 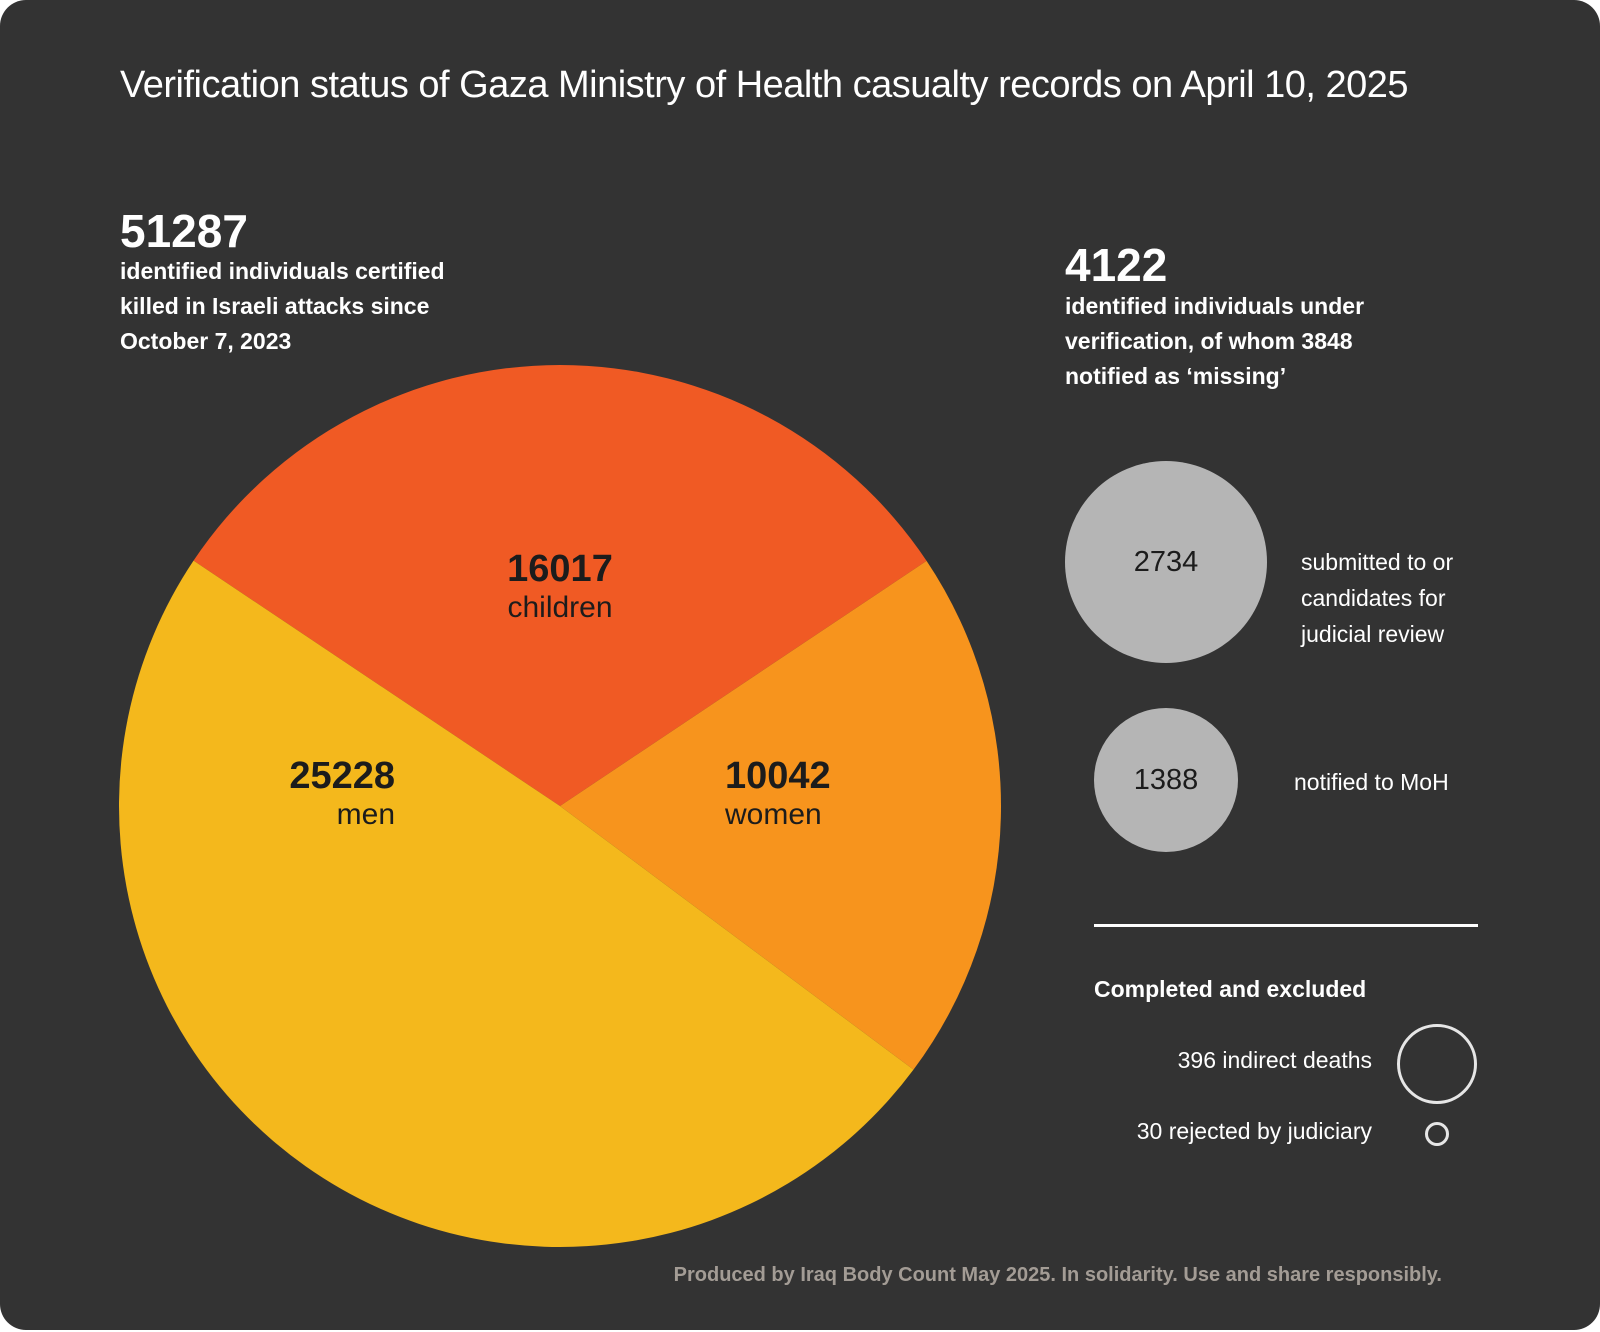 I want to click on pie-label-women: women, so click(x=773, y=814).